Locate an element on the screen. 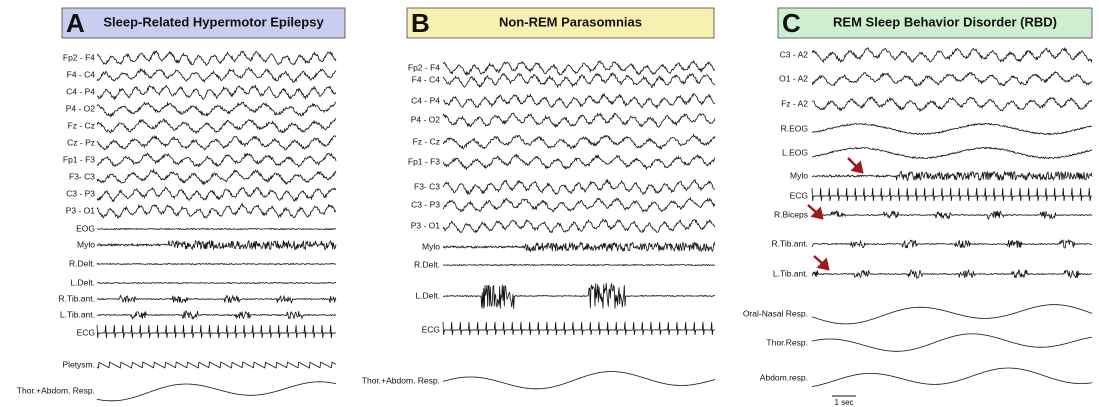 The height and width of the screenshot is (407, 1099). panel-letter: A is located at coordinates (75, 23).